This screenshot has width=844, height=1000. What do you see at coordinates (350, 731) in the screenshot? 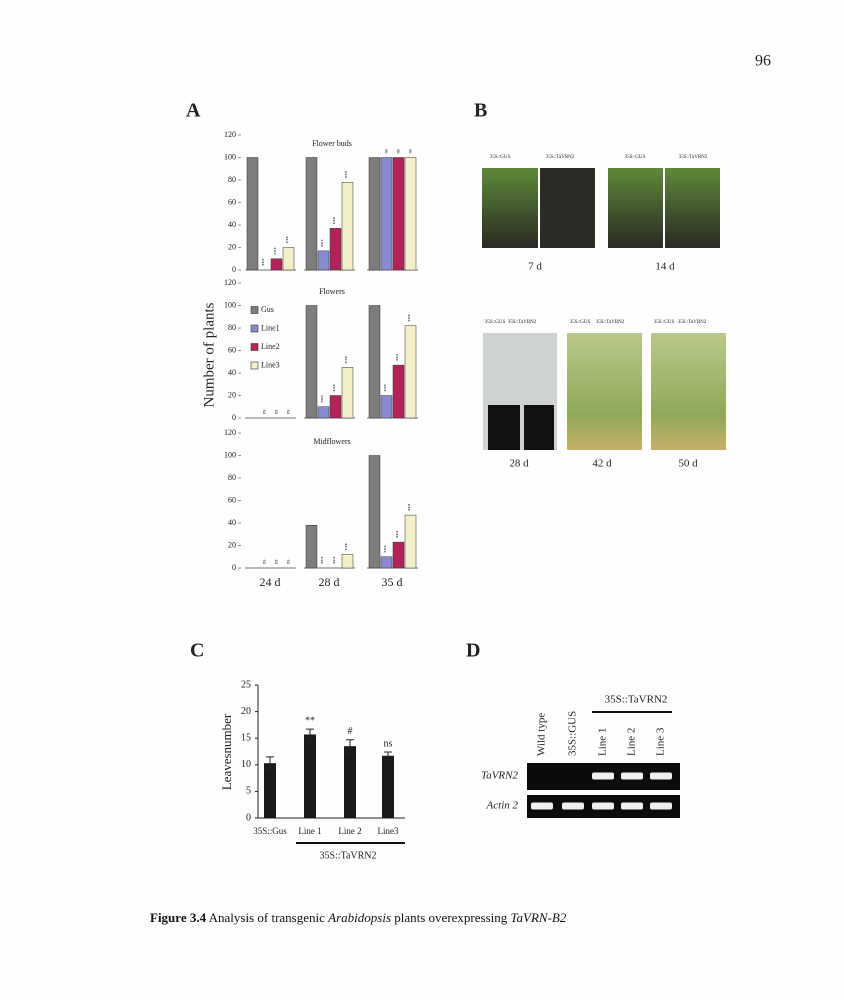
I see `significance-label: #` at bounding box center [350, 731].